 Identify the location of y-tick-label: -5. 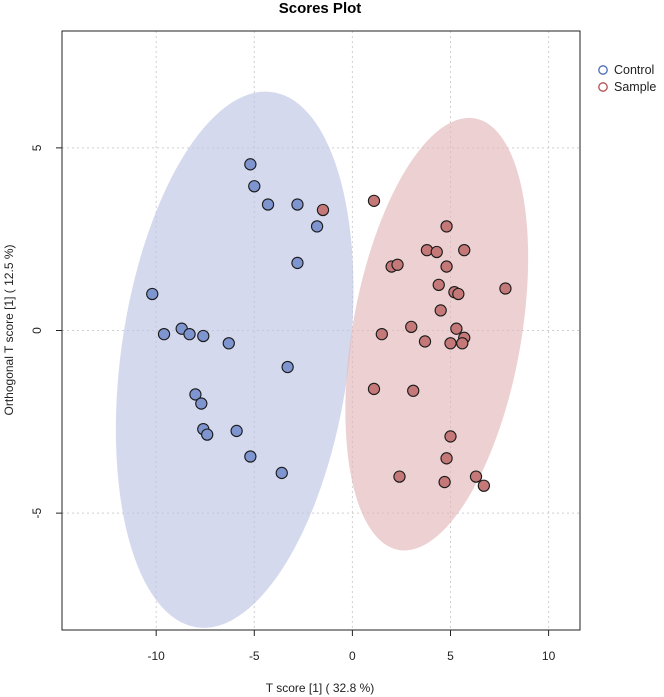
(37, 512).